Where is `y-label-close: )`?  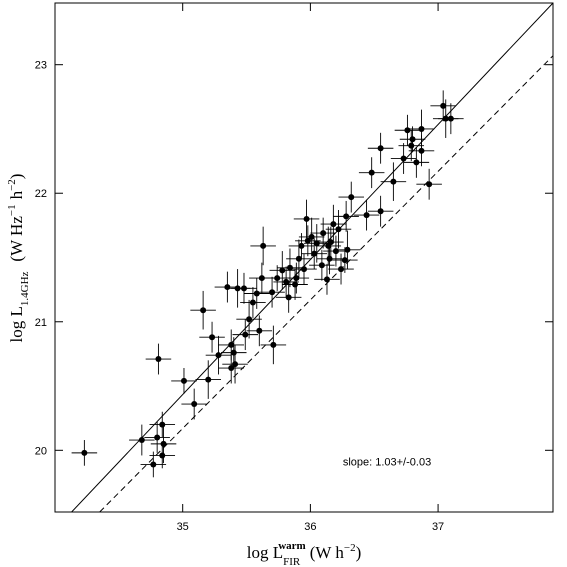 y-label-close: ) is located at coordinates (16, 177).